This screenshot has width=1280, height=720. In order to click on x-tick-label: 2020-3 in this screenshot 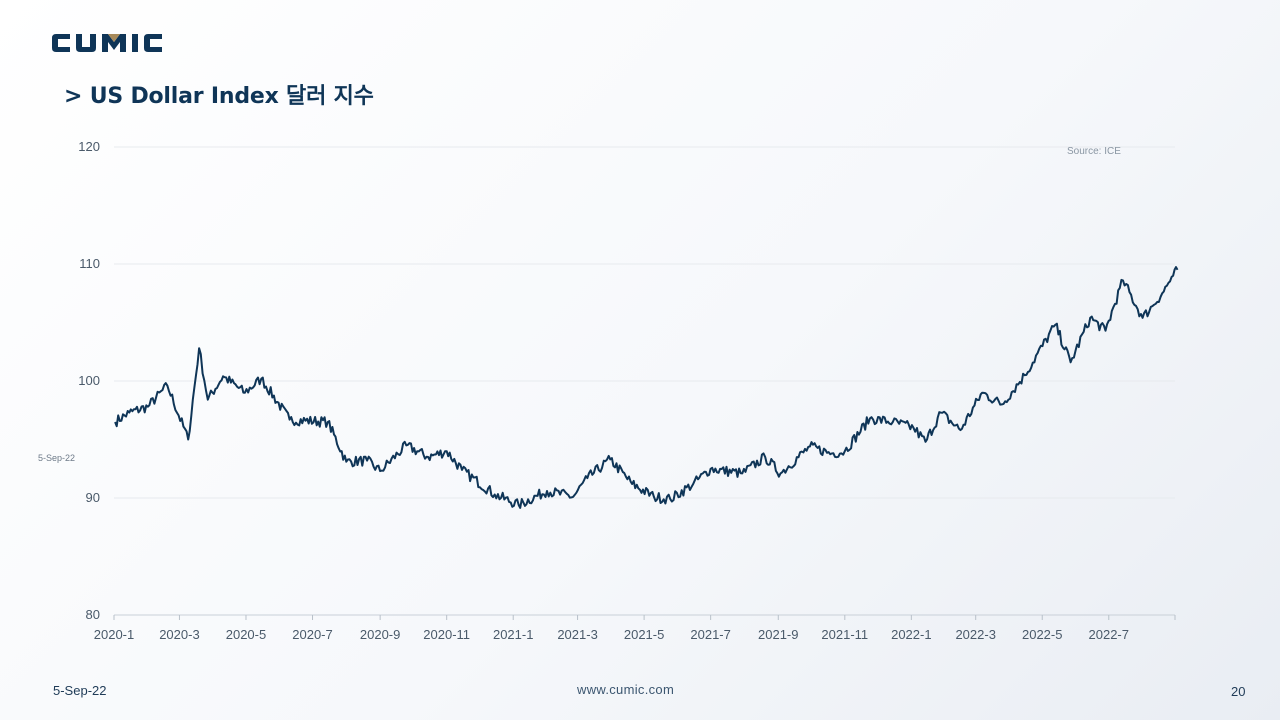, I will do `click(179, 634)`.